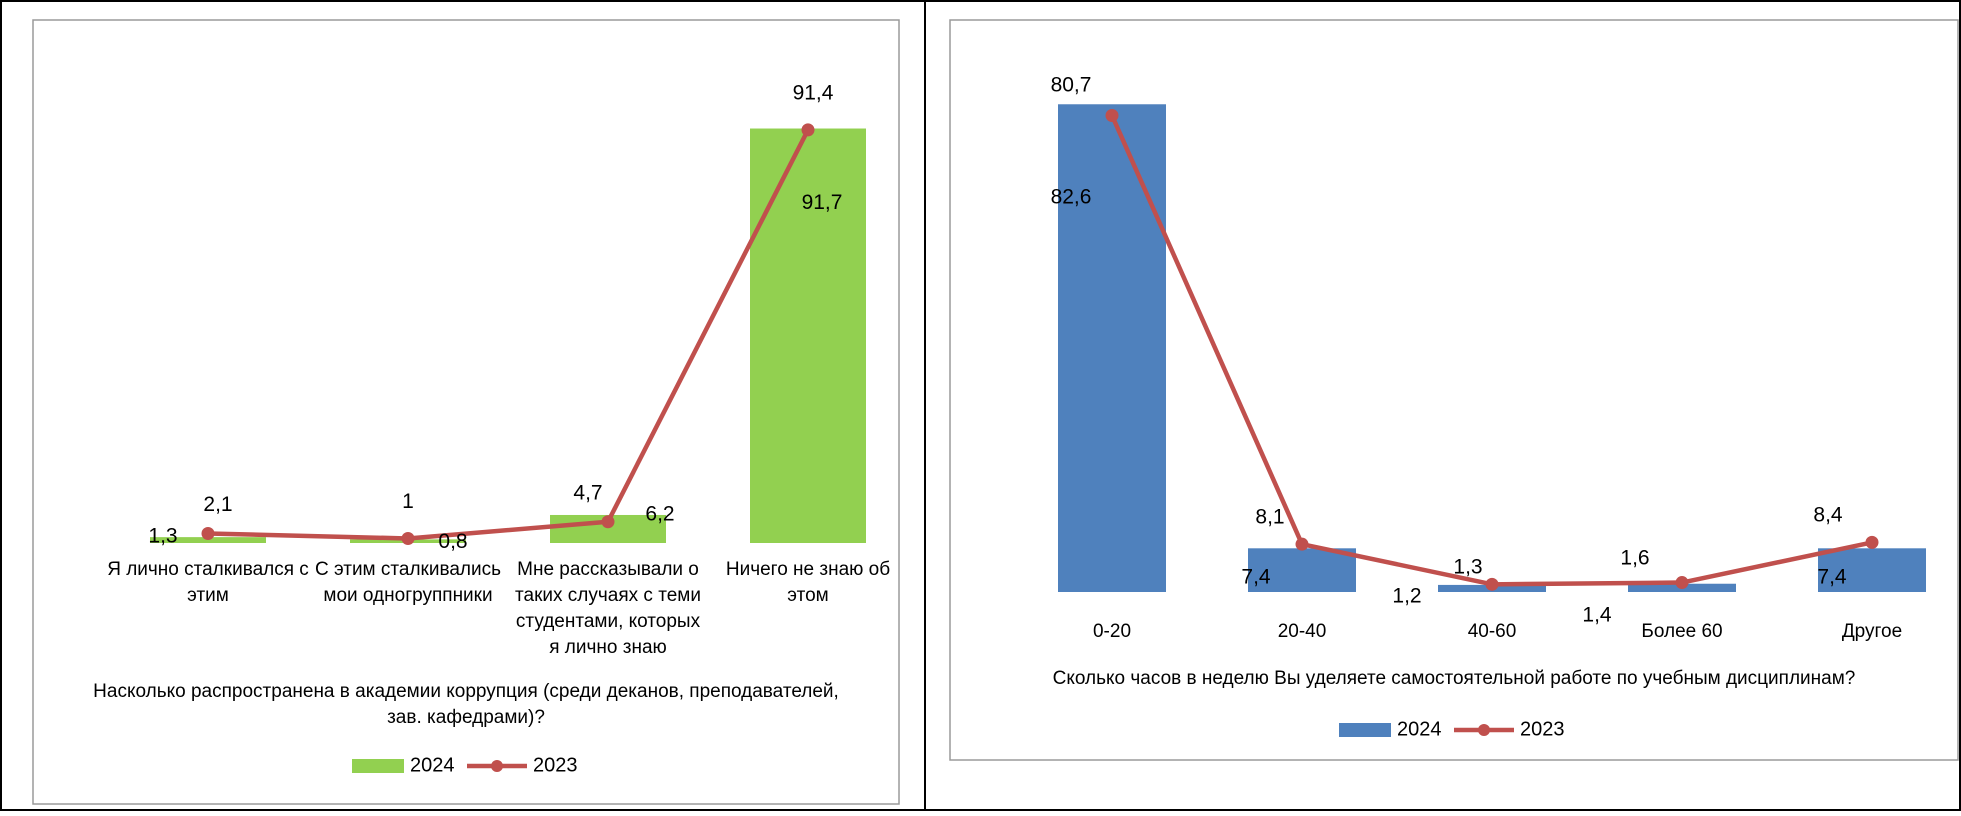  I want to click on data-label-2023-3: 1,3, so click(1467, 567).